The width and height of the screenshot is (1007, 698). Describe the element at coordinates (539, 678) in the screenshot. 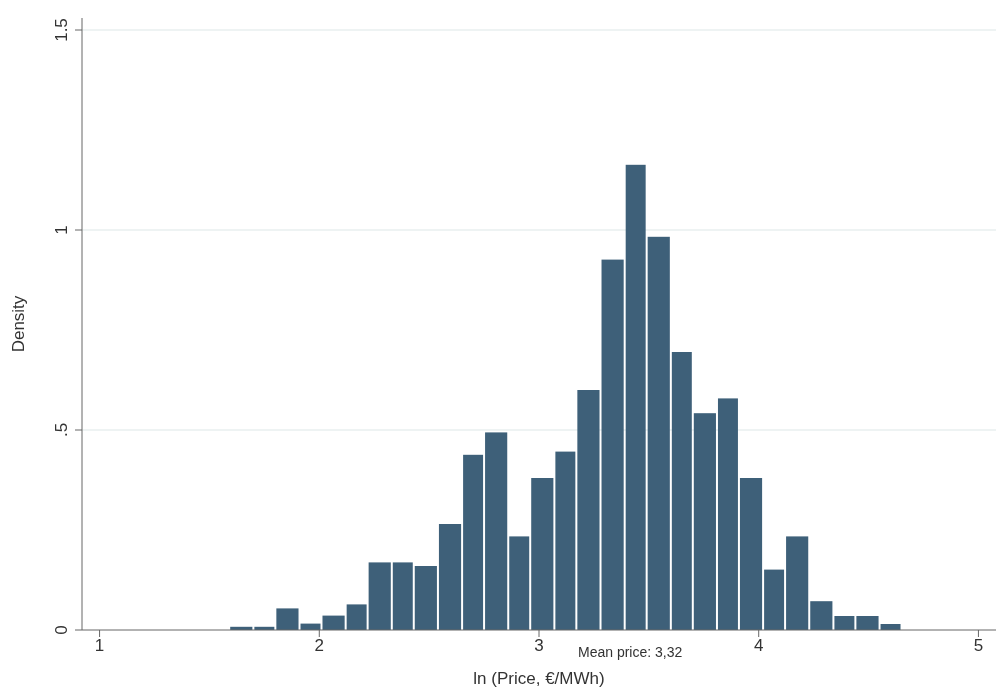

I see `x-axis-title: ln (Price, €/MWh)` at that location.